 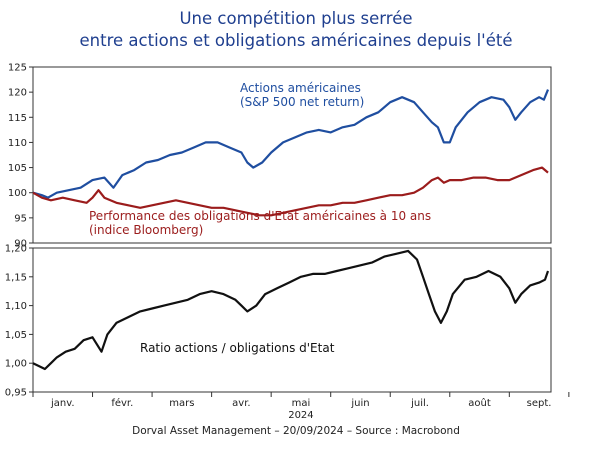 What do you see at coordinates (146, 230) in the screenshot?
I see `series-label: (indice Bloomberg)` at bounding box center [146, 230].